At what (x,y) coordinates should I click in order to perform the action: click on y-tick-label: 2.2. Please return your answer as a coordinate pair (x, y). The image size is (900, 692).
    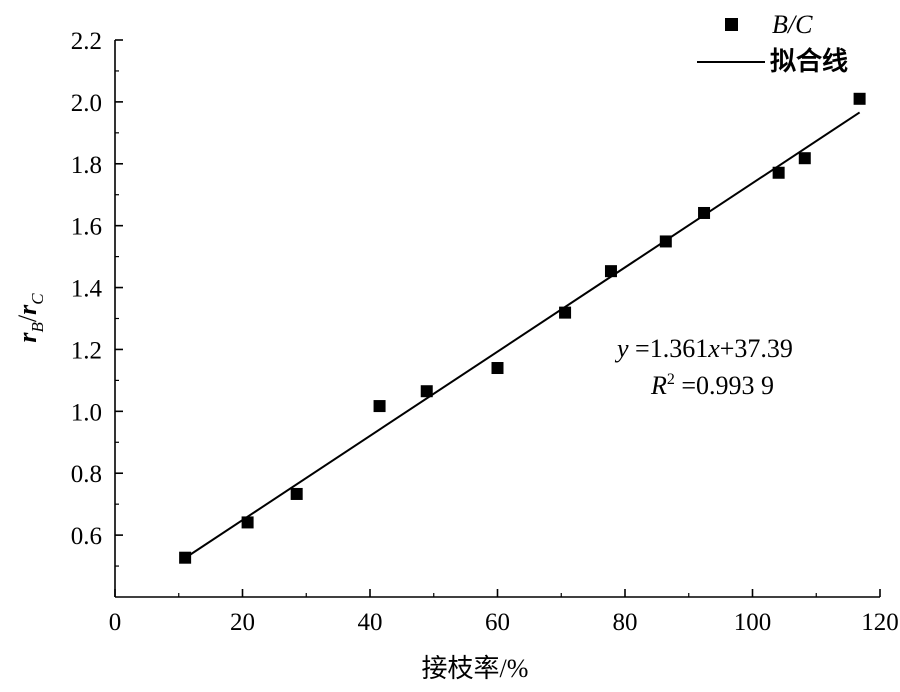
    Looking at the image, I should click on (86, 41).